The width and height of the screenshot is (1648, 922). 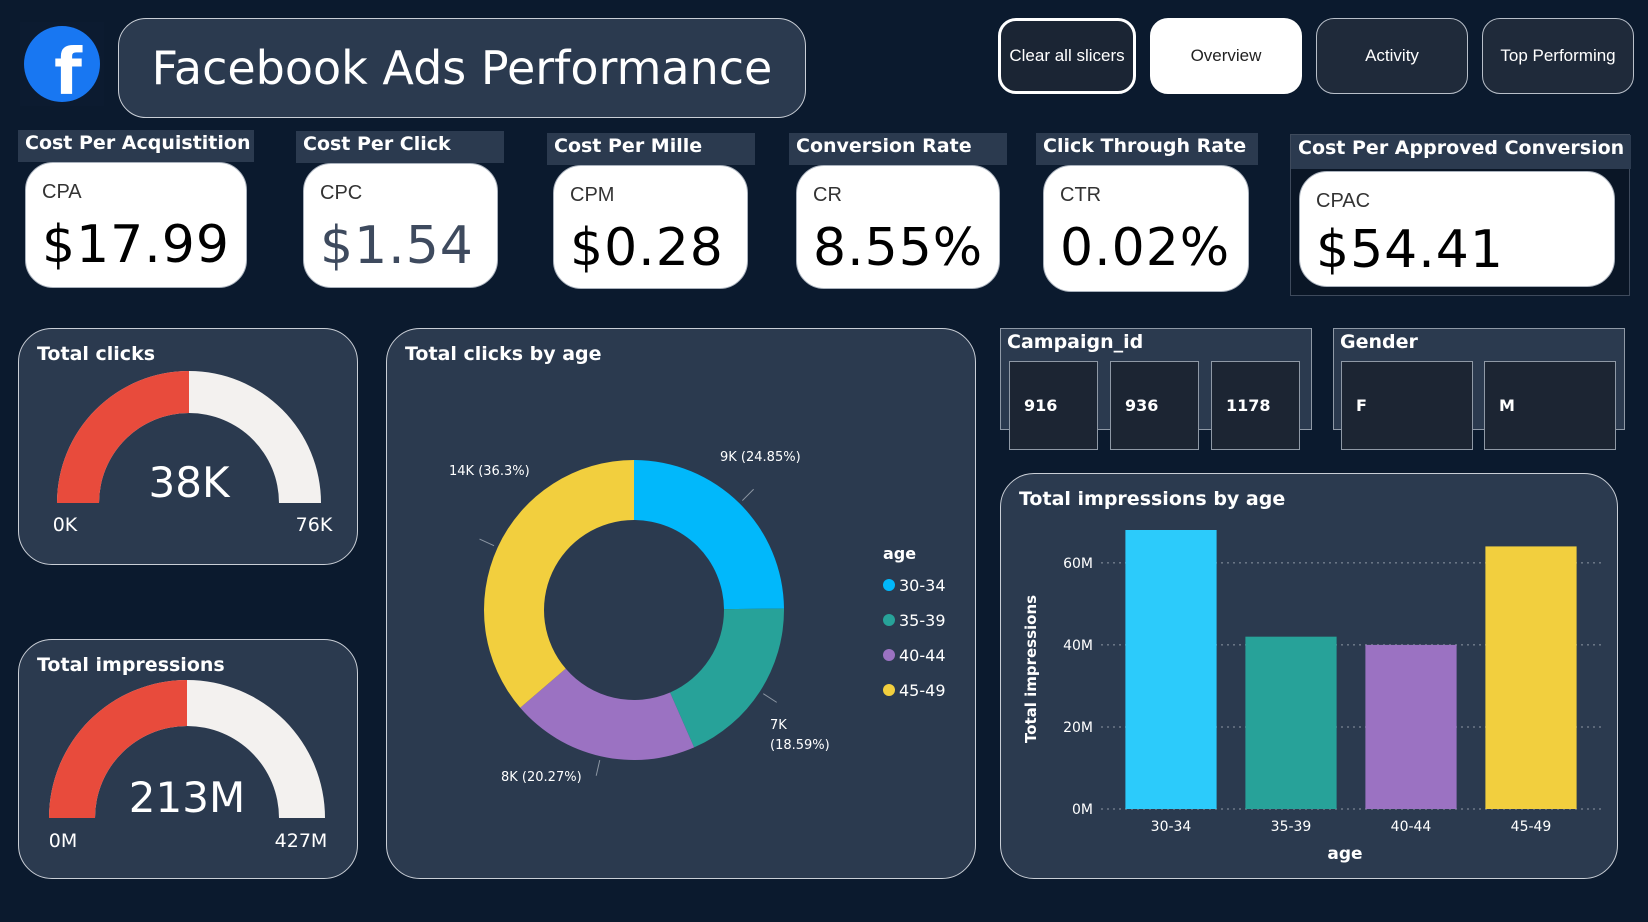 I want to click on total-impressions-gauge: 213M 0M 427M, so click(x=189, y=760).